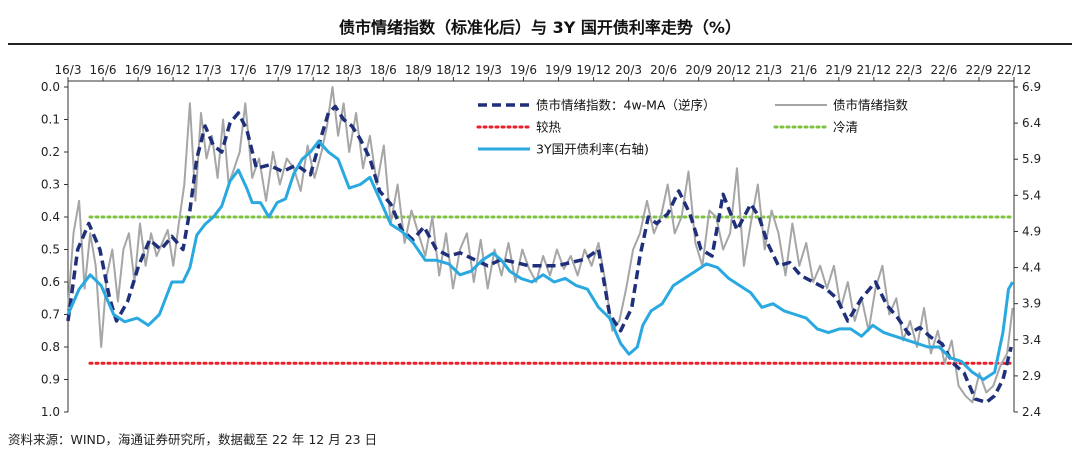  Describe the element at coordinates (592, 149) in the screenshot. I see `legend-label-yield: 3Y国开债利率(右轴)` at that location.